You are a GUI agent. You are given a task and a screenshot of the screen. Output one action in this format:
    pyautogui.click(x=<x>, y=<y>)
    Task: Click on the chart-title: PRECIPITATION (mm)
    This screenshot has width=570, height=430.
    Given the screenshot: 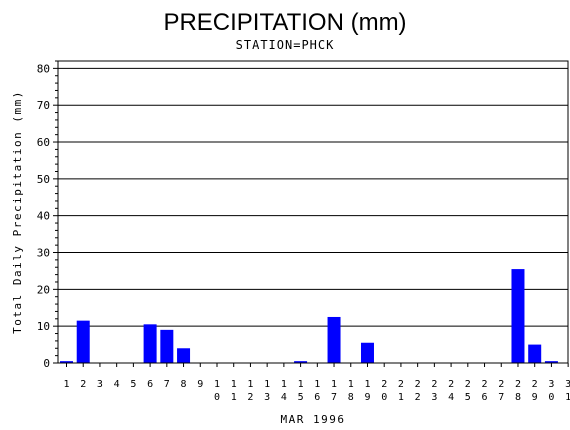 What is the action you would take?
    pyautogui.click(x=284, y=22)
    